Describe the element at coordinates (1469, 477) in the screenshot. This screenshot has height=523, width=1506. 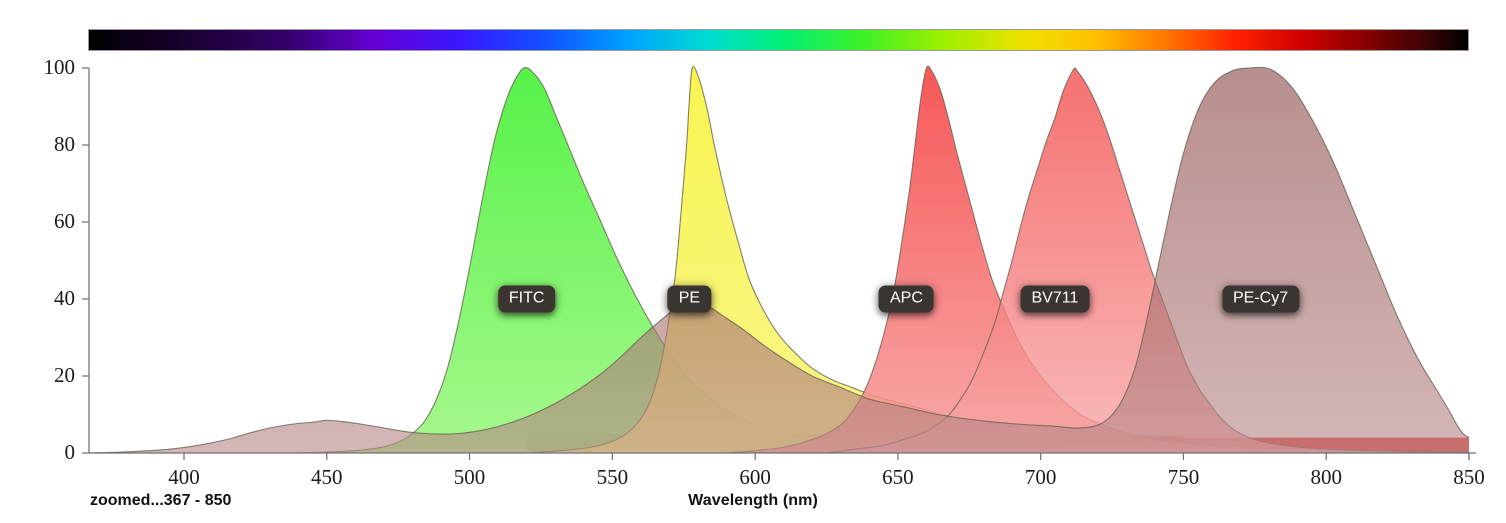
I see `x-tick-label-850: 850` at that location.